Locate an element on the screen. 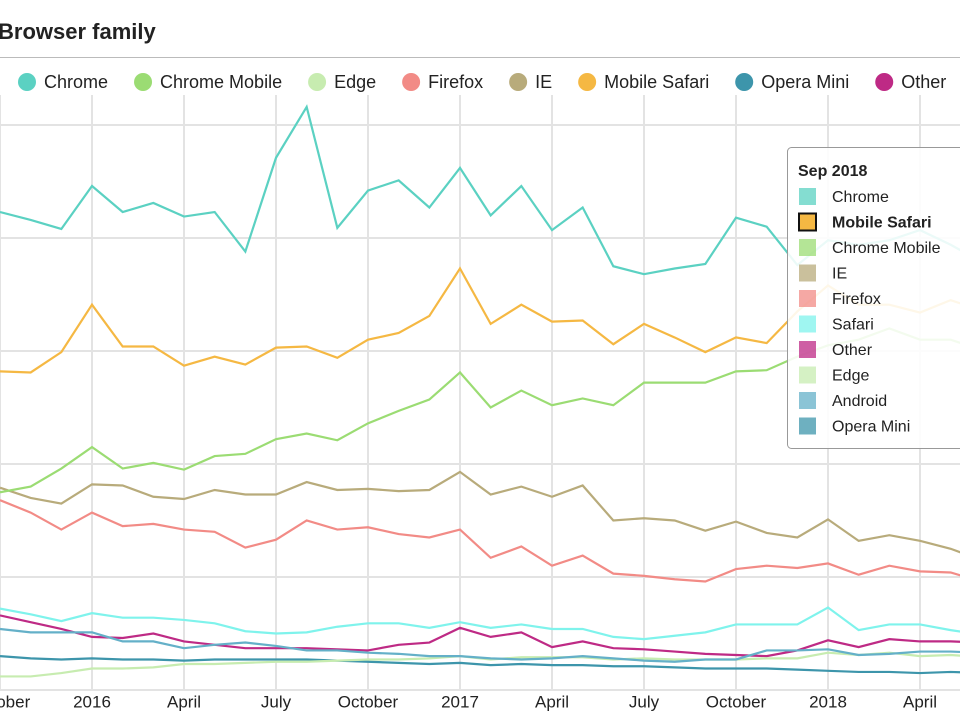 The image size is (960, 725). tooltip-label: Chrome Mobile is located at coordinates (886, 248).